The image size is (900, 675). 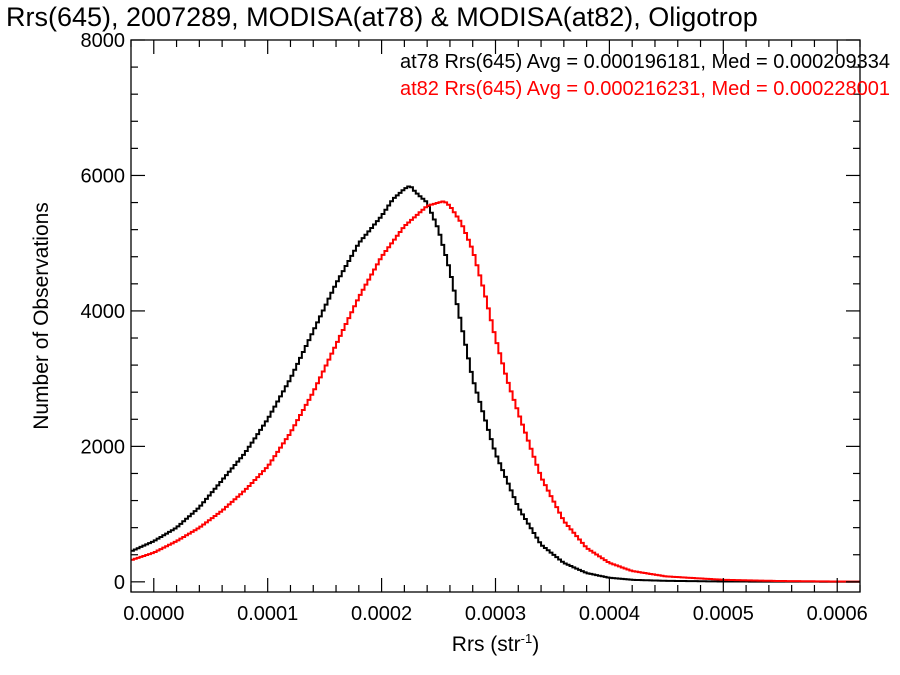 What do you see at coordinates (103, 176) in the screenshot?
I see `y-tick-label: 6000` at bounding box center [103, 176].